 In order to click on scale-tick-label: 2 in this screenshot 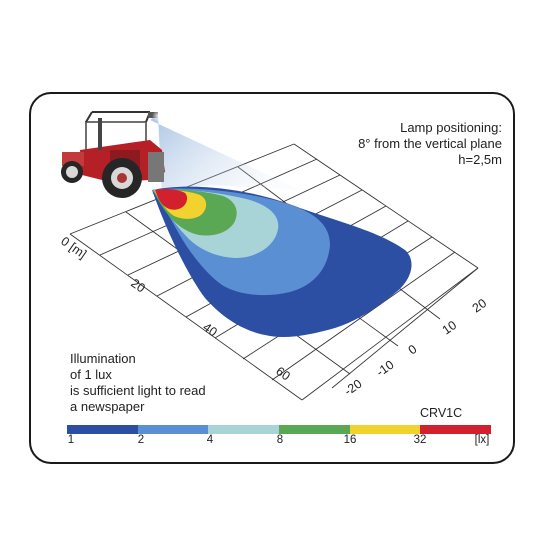, I will do `click(141, 440)`.